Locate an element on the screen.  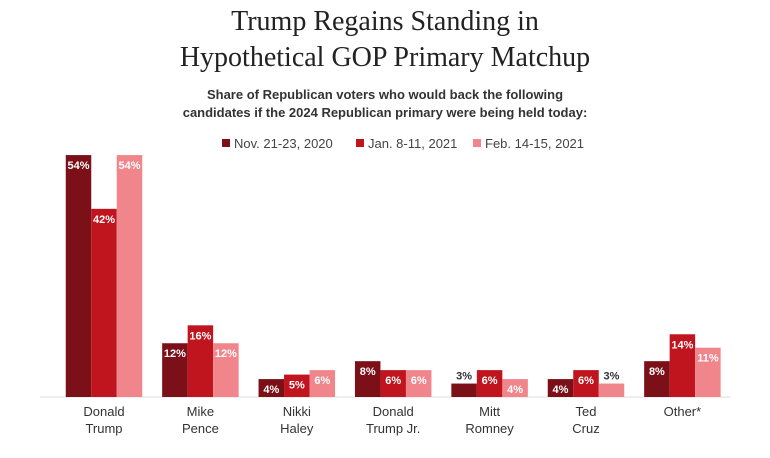
x-tick-label-line: Haley is located at coordinates (297, 428).